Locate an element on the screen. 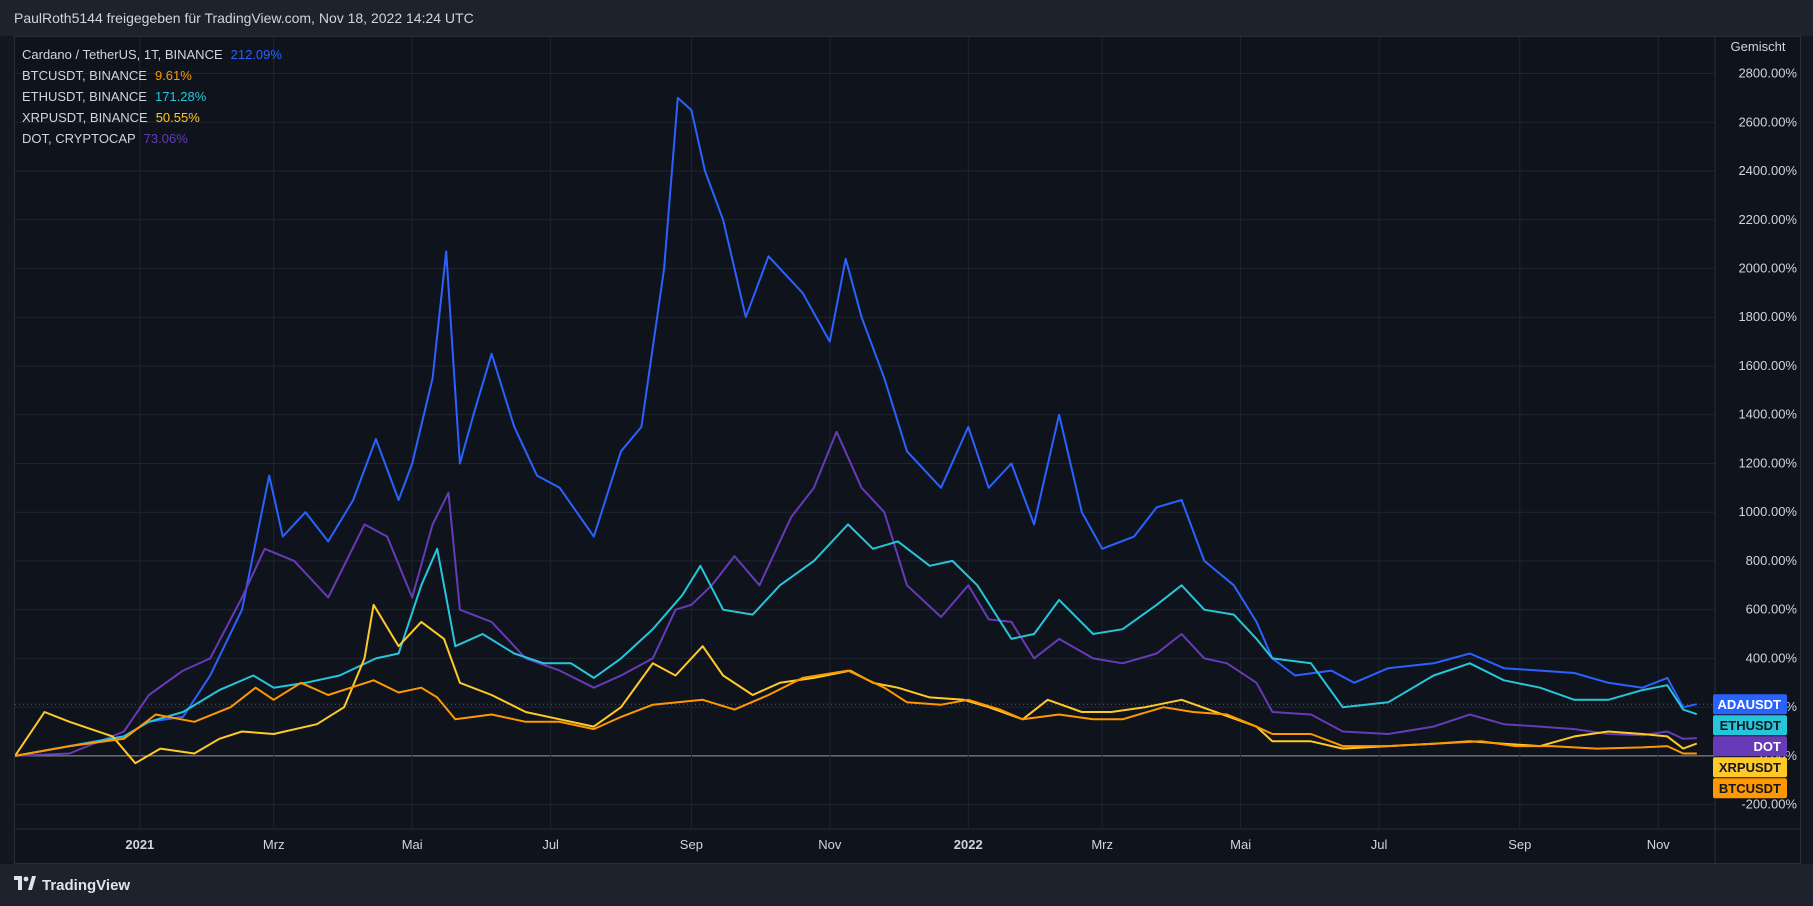  legend-value: 73.06% is located at coordinates (165, 138).